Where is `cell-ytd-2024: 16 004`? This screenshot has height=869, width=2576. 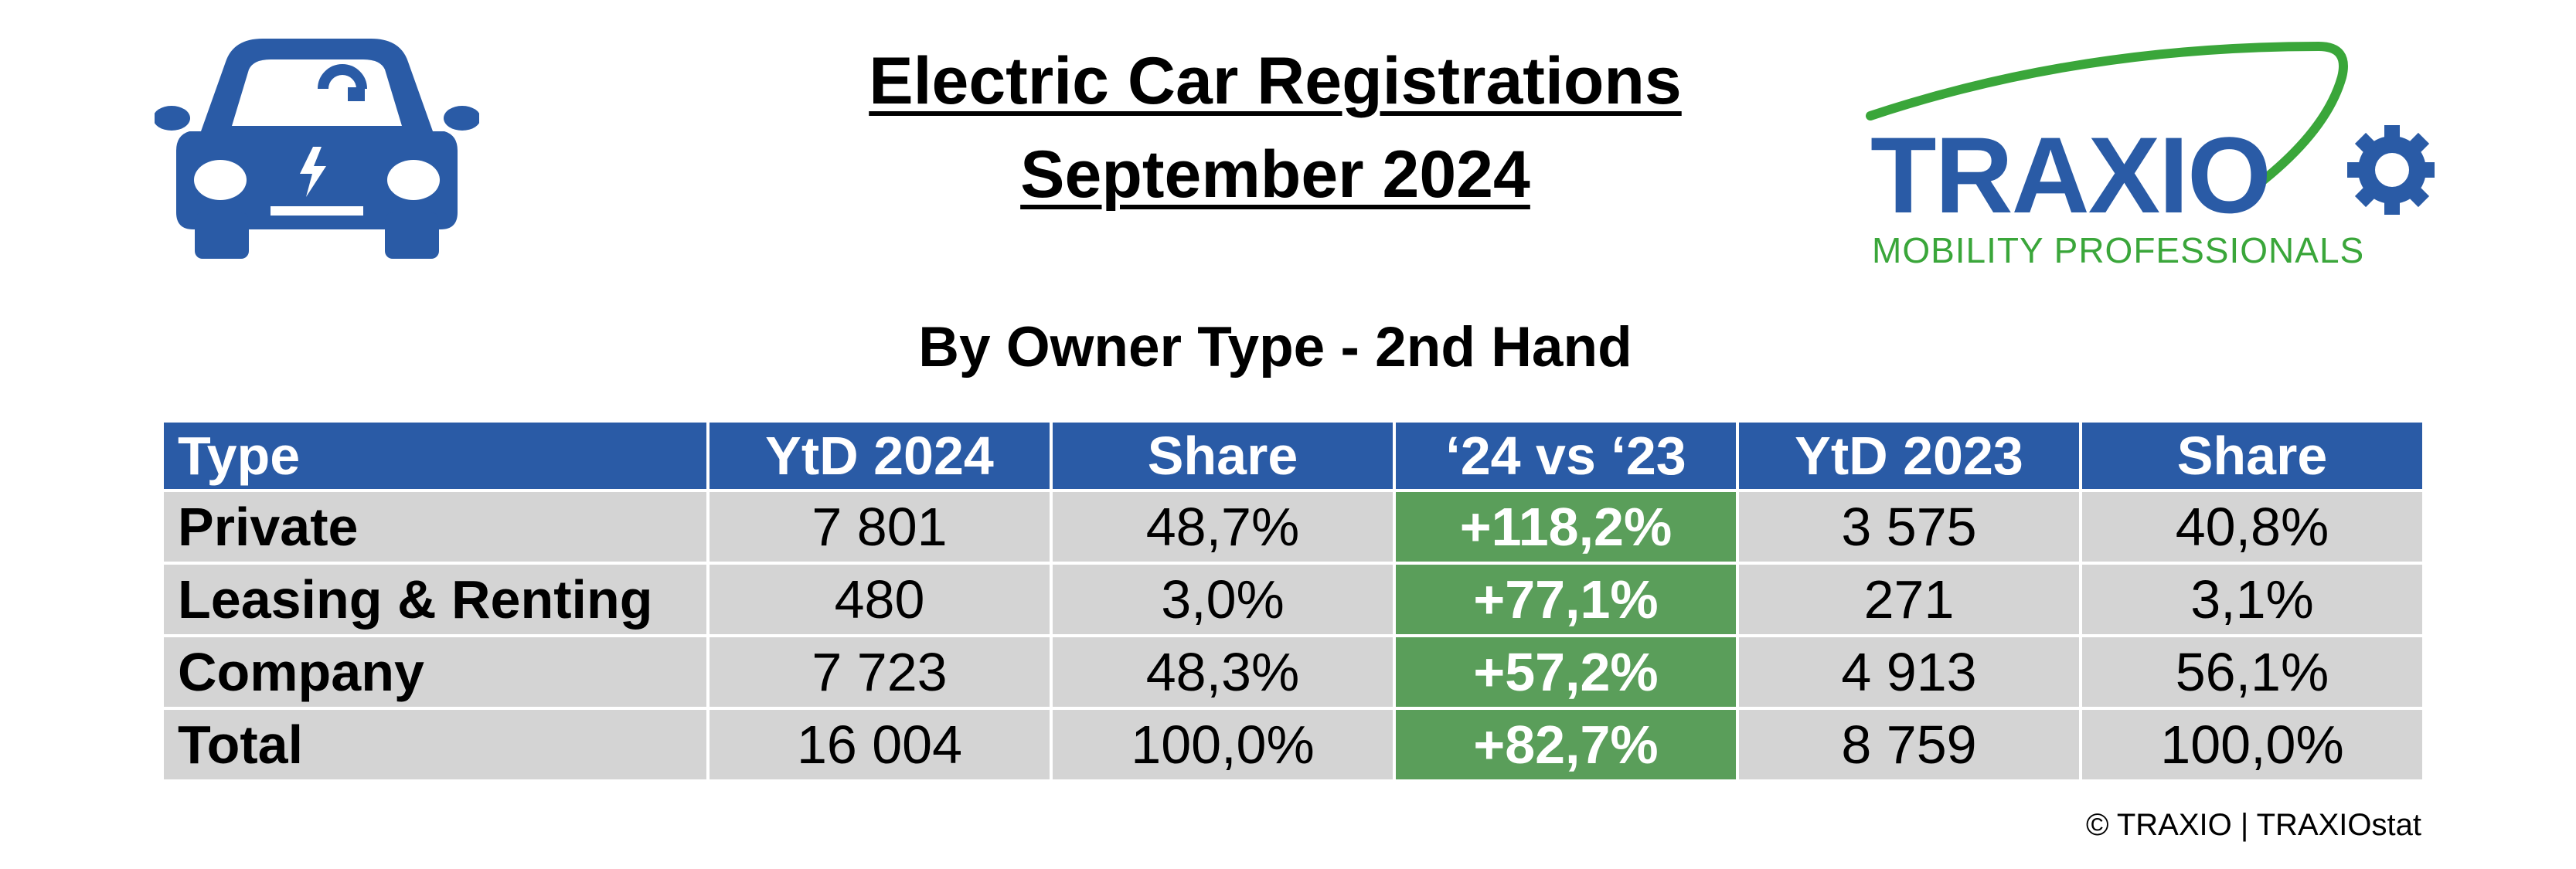
cell-ytd-2024: 16 004 is located at coordinates (880, 744).